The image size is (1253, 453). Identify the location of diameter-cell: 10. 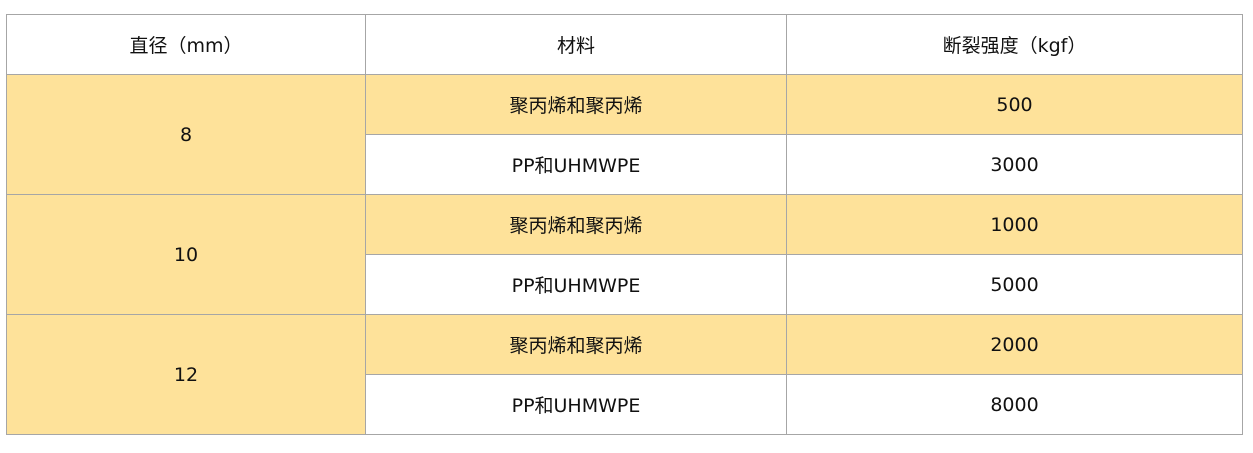
(186, 254).